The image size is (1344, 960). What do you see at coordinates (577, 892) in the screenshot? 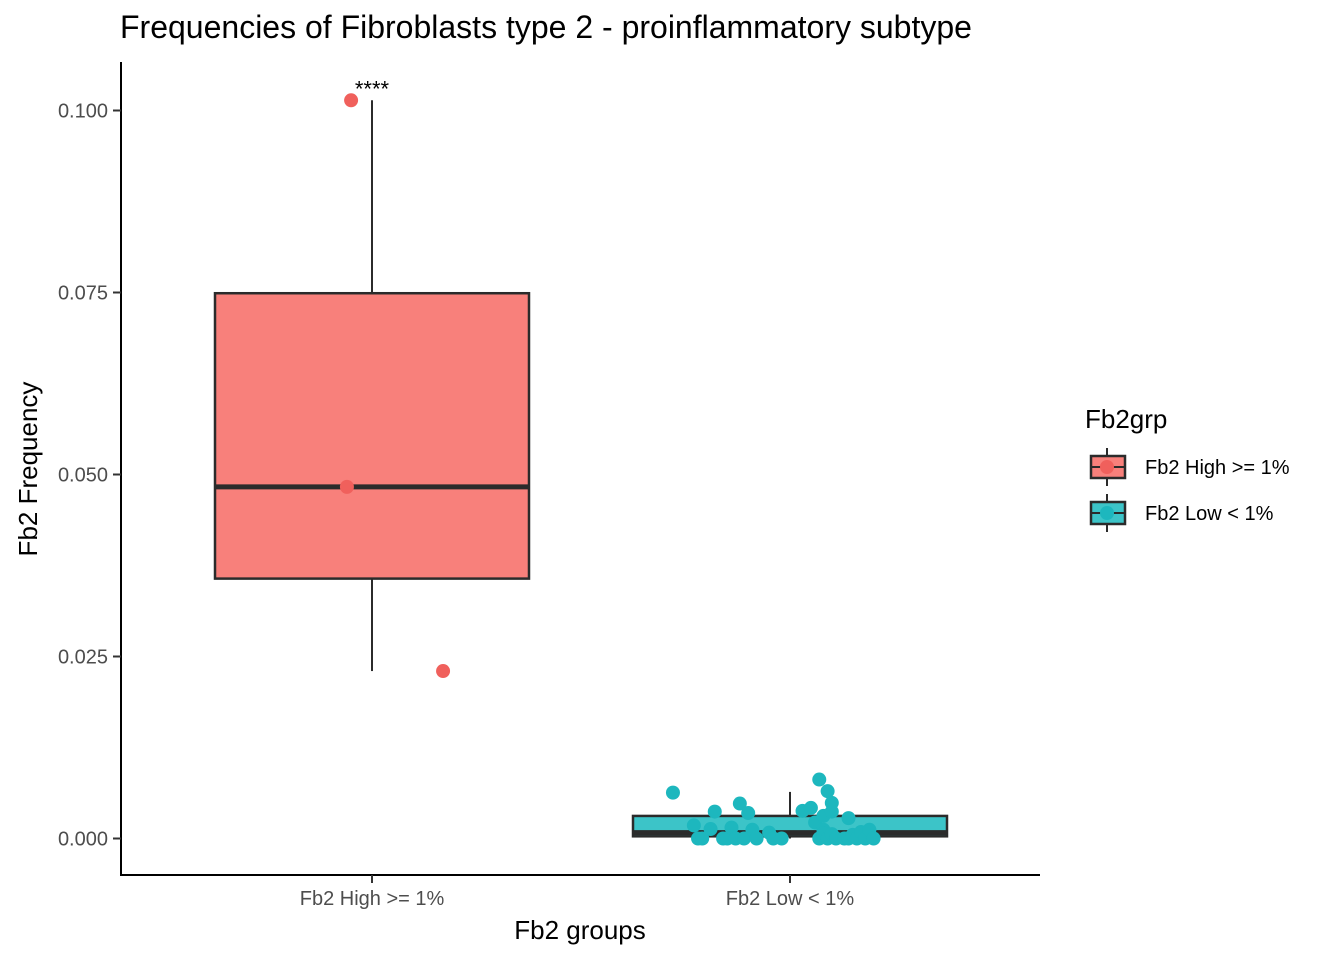
I see `x-axis-ticks: Fb2 High >= 1% Fb2 Low < 1%` at bounding box center [577, 892].